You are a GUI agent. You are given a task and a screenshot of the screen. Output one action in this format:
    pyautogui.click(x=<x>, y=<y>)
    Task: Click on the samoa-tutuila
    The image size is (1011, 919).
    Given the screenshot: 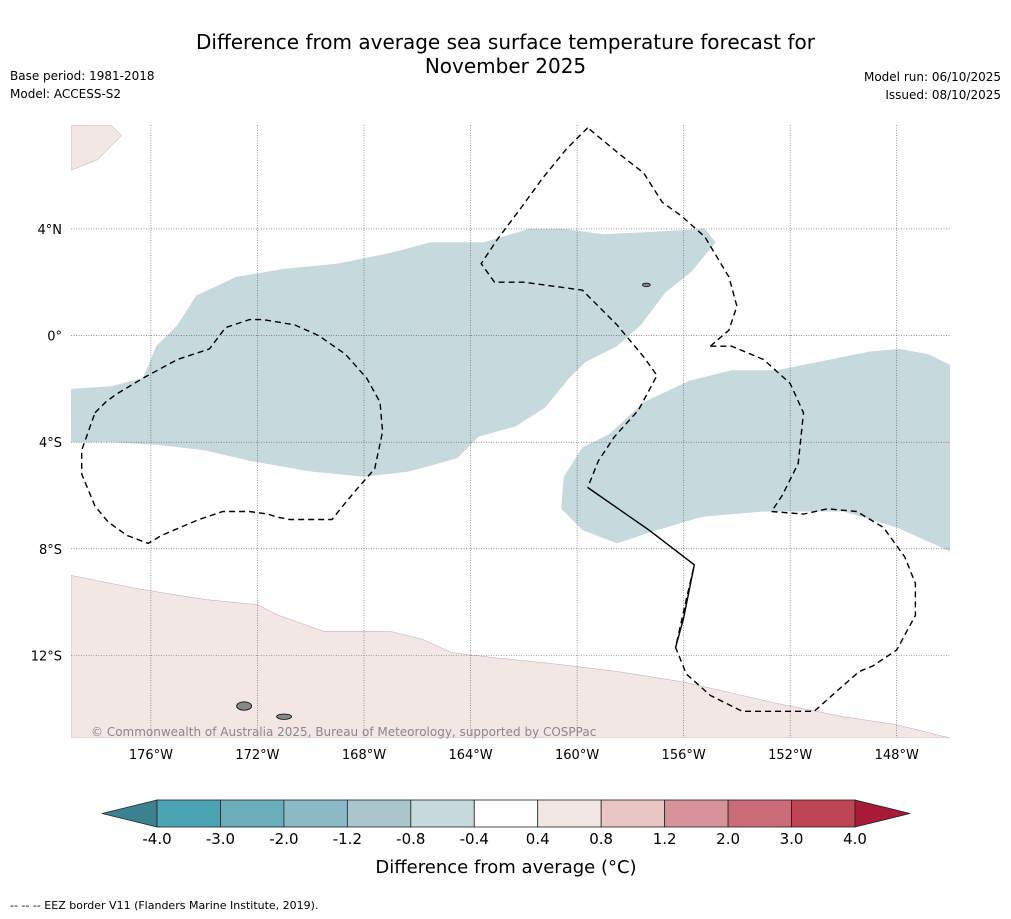 What is the action you would take?
    pyautogui.click(x=284, y=716)
    